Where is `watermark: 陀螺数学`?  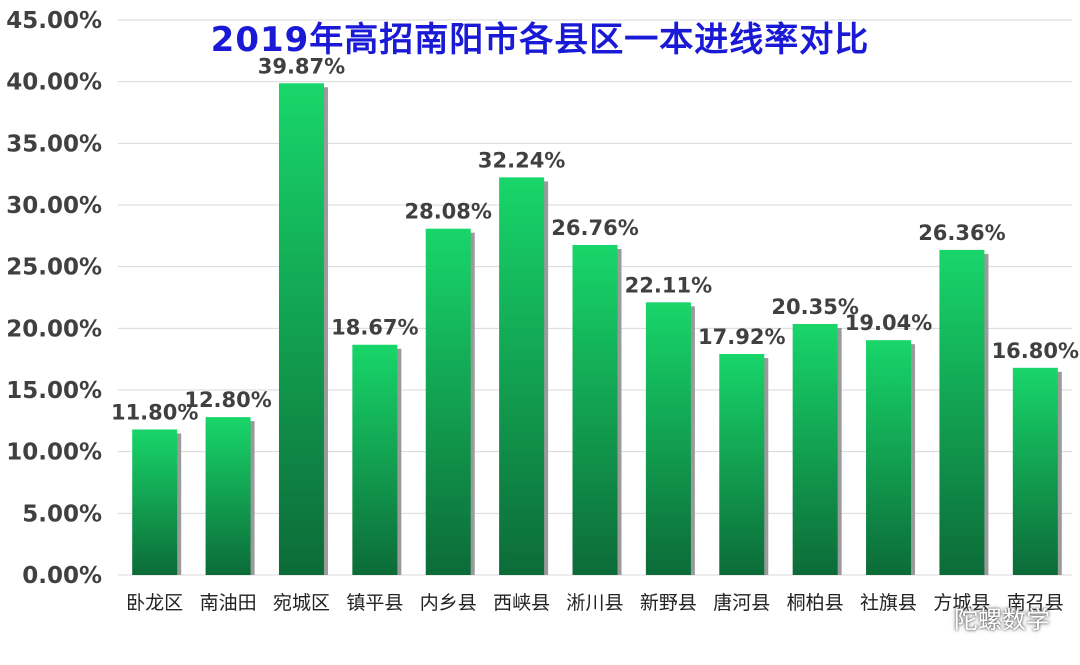 watermark: 陀螺数学 is located at coordinates (984, 617).